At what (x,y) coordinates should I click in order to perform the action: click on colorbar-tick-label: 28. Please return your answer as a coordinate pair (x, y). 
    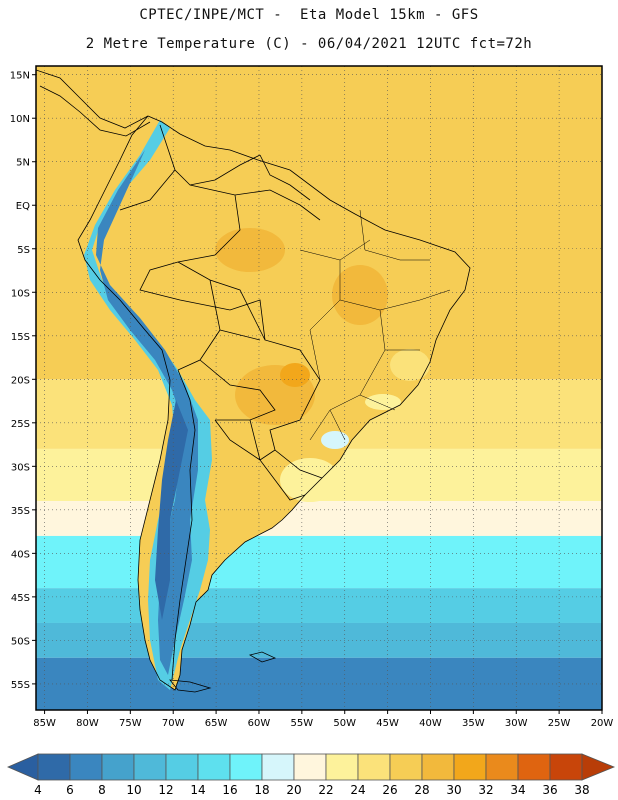
    Looking at the image, I should click on (421, 790).